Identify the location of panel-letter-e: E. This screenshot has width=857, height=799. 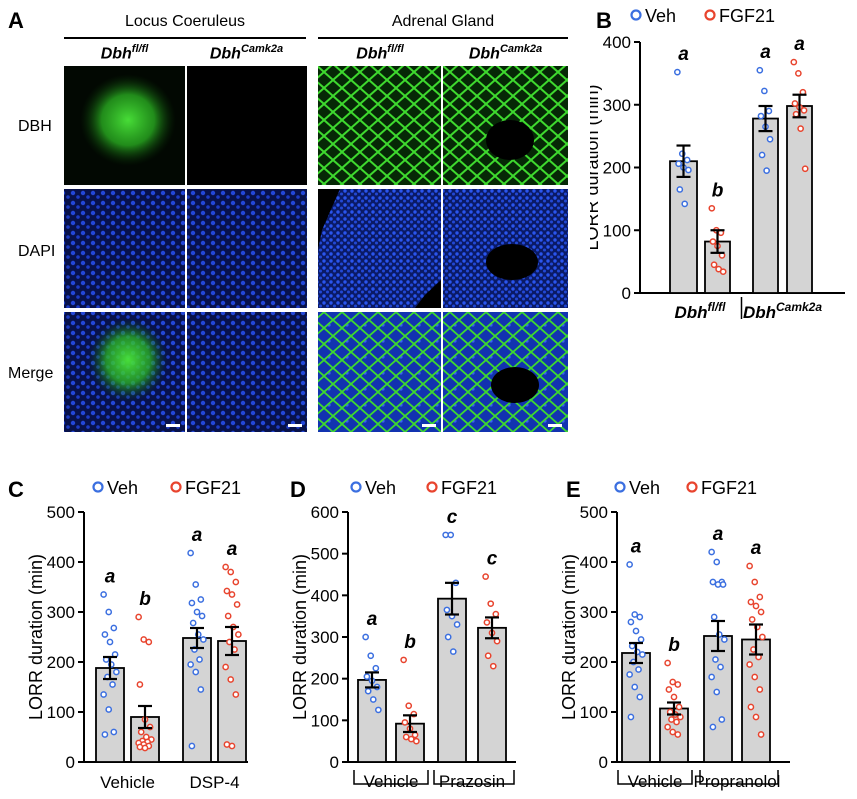
(573, 489).